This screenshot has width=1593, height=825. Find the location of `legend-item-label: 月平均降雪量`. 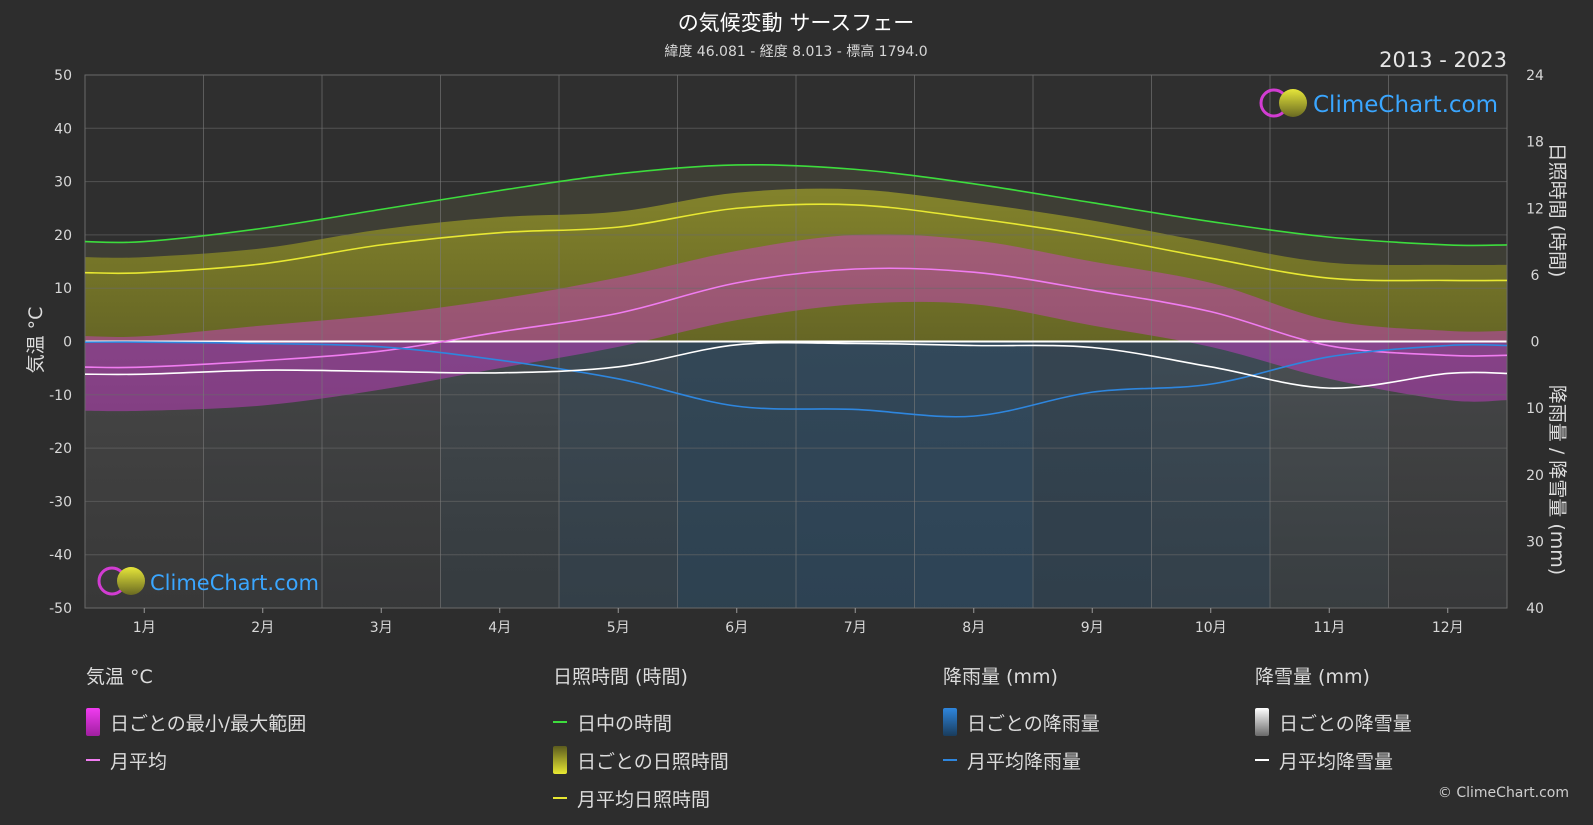

legend-item-label: 月平均降雪量 is located at coordinates (1336, 761).